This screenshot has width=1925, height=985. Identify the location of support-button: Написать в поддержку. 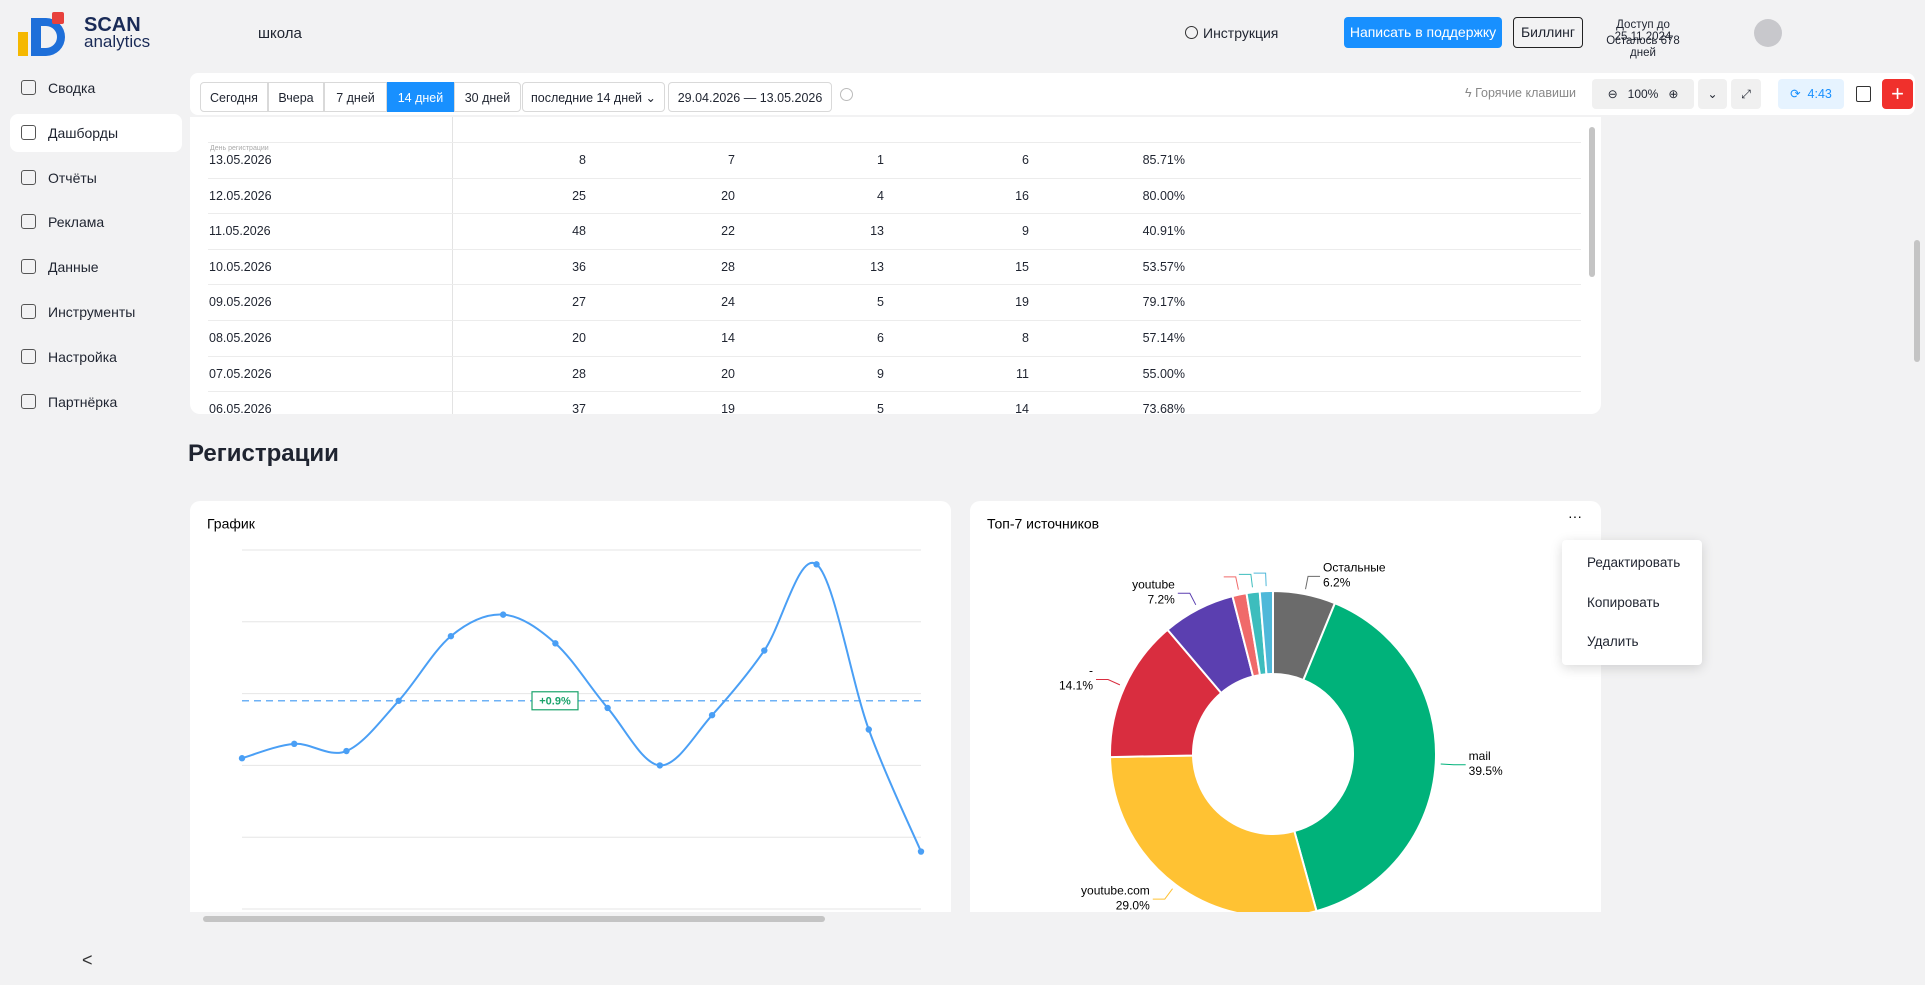
(1423, 32).